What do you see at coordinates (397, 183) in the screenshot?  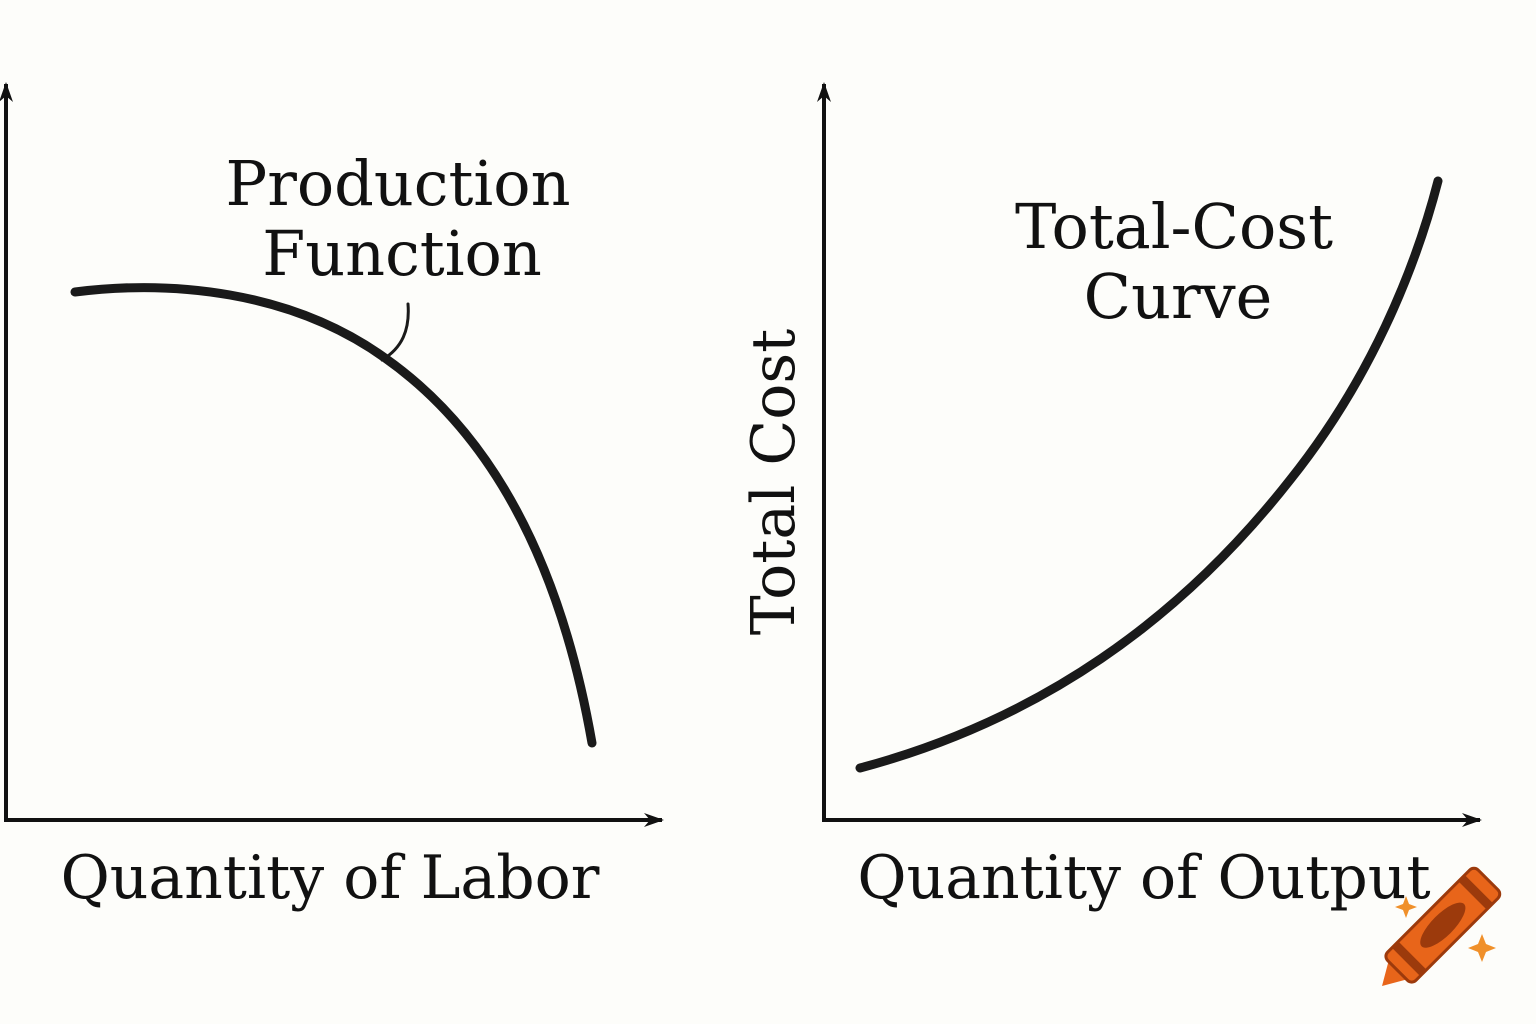 I see `production-function-label-line1: Production` at bounding box center [397, 183].